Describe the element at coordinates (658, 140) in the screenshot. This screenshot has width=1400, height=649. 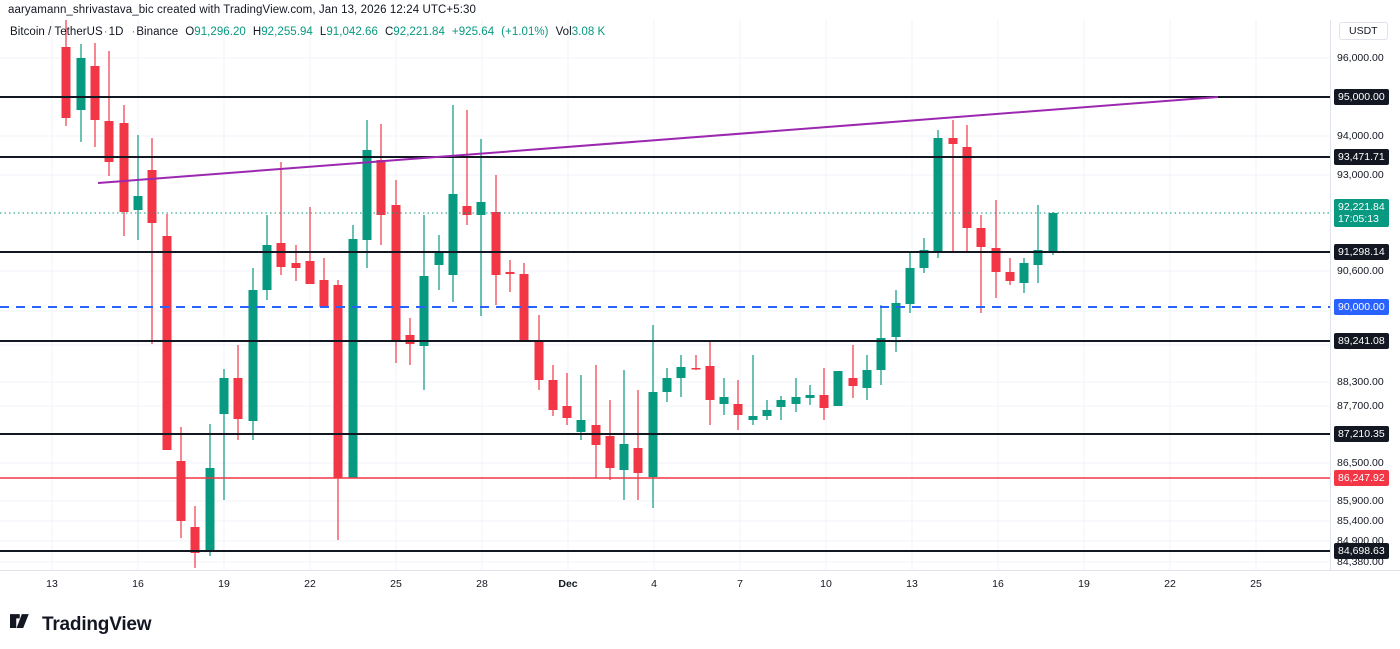
I see `trendline` at that location.